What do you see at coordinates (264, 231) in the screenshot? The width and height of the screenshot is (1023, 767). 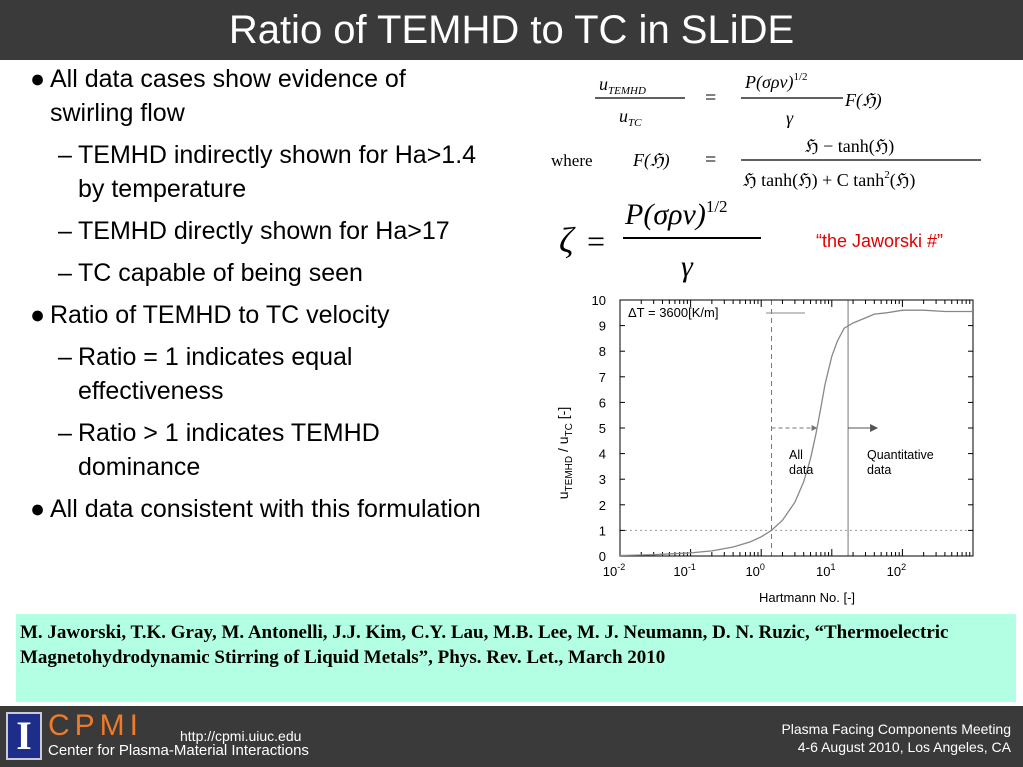 I see `sub-bullet-text: TEMHD directly shown for Ha>17` at bounding box center [264, 231].